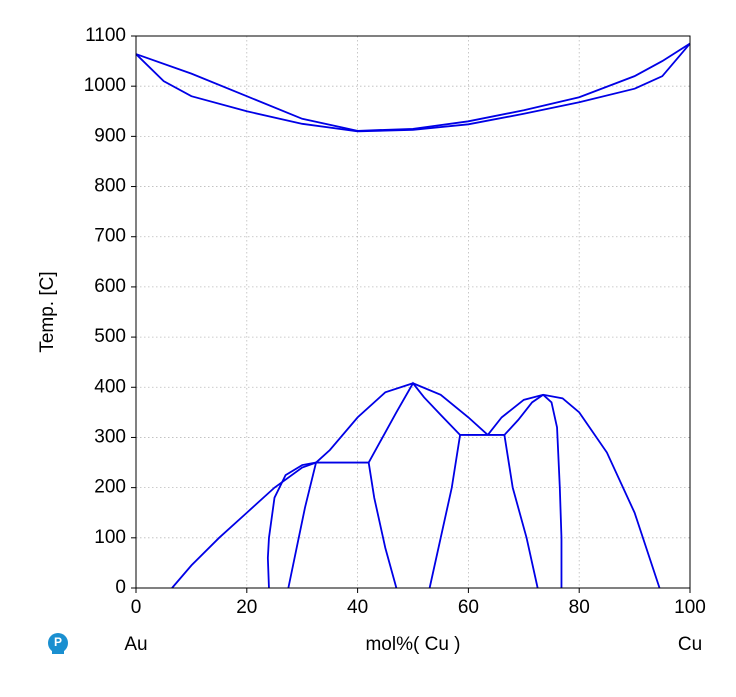 This screenshot has height=697, width=736. I want to click on y-tick-label: 700, so click(110, 236).